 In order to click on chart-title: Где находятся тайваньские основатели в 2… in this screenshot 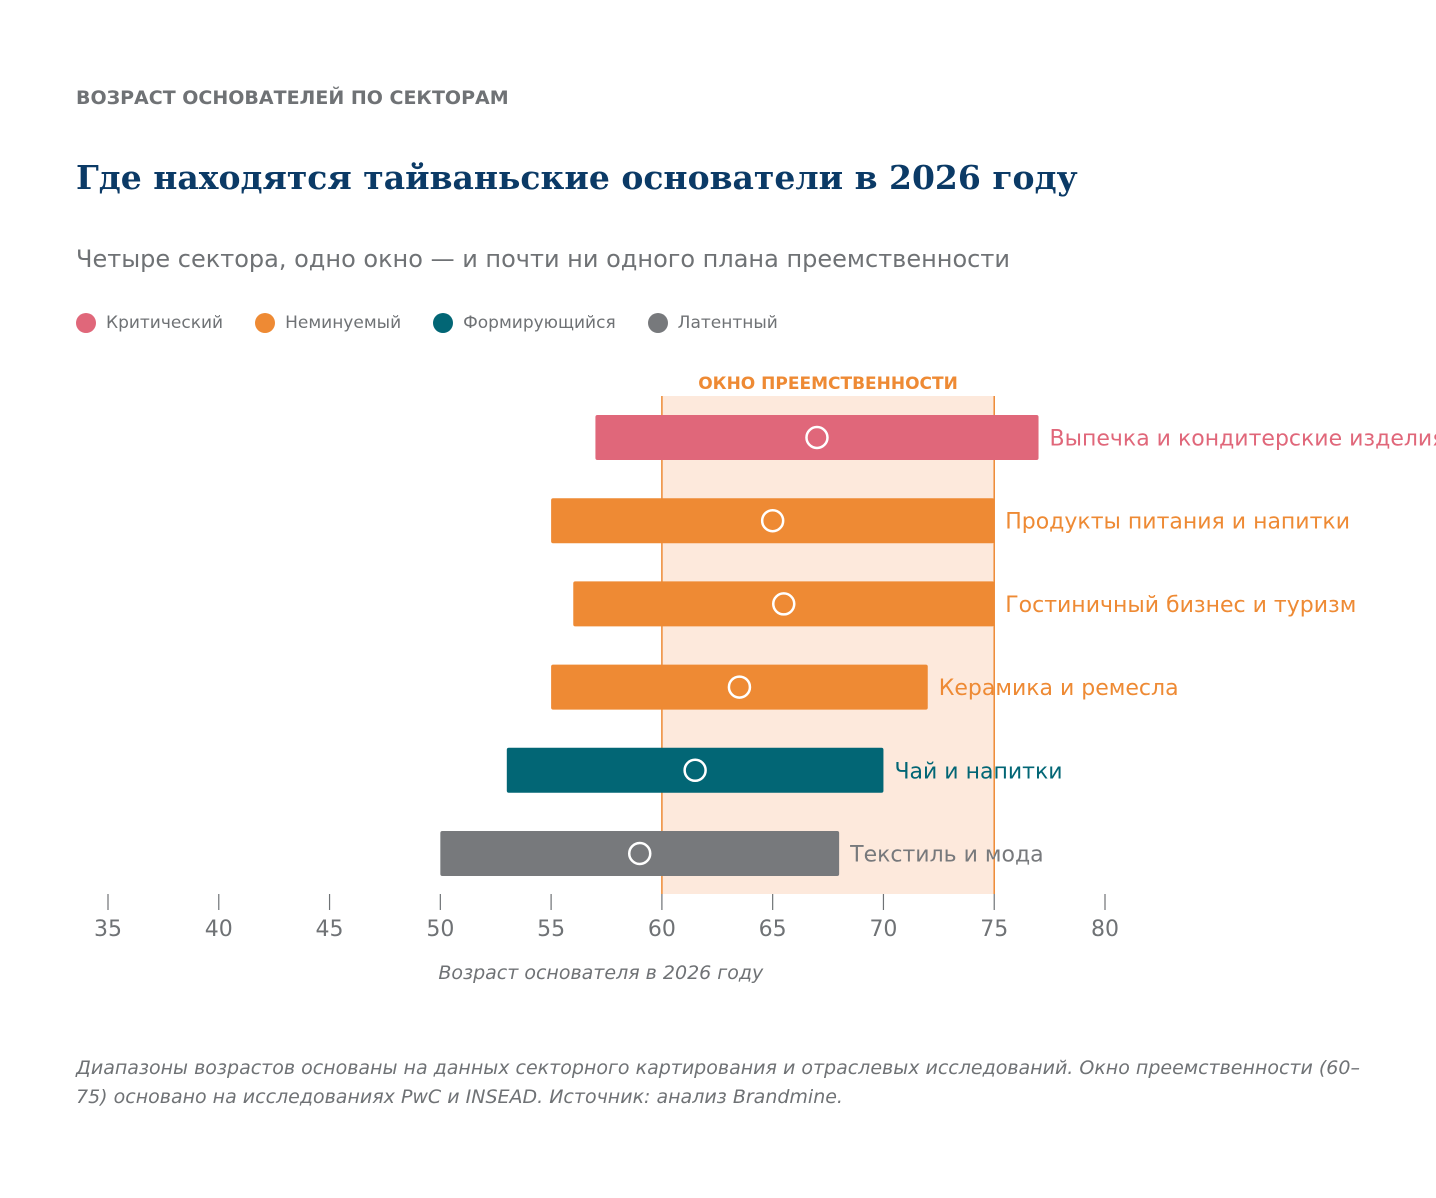, I will do `click(577, 177)`.